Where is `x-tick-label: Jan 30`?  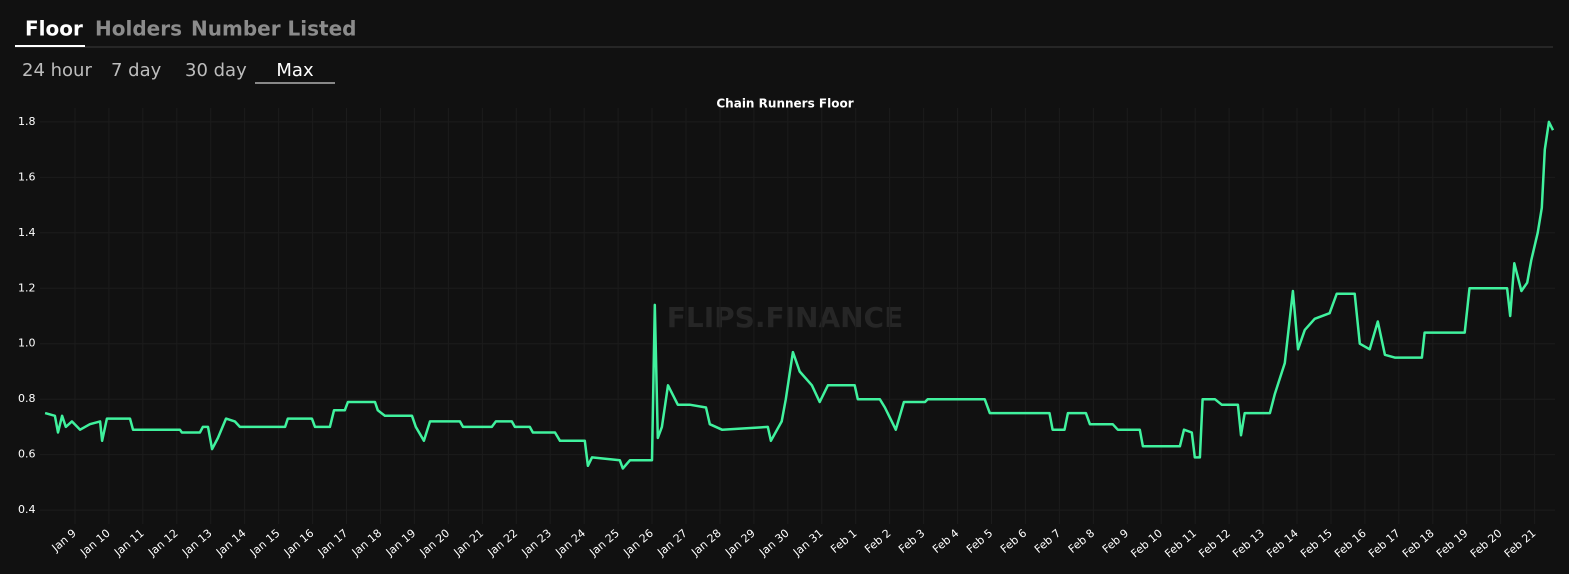 x-tick-label: Jan 30 is located at coordinates (774, 543).